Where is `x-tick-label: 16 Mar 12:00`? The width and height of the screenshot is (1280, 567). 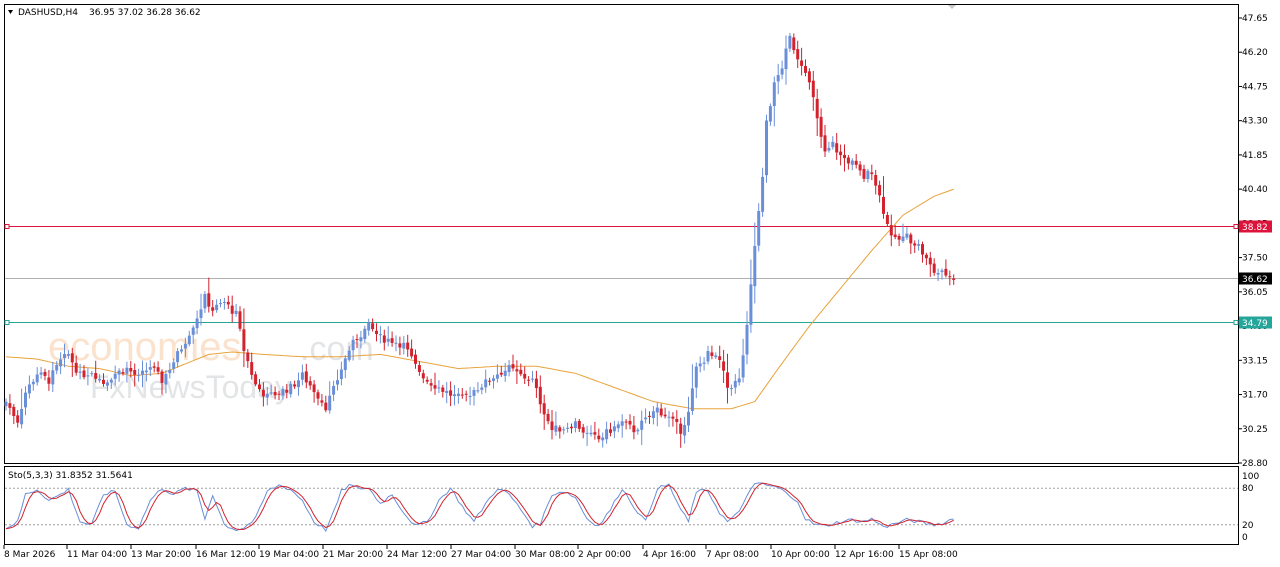
x-tick-label: 16 Mar 12:00 is located at coordinates (226, 555).